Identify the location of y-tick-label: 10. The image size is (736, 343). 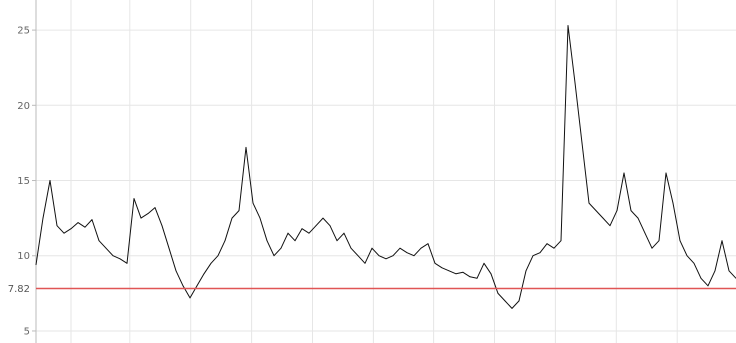
(23, 256).